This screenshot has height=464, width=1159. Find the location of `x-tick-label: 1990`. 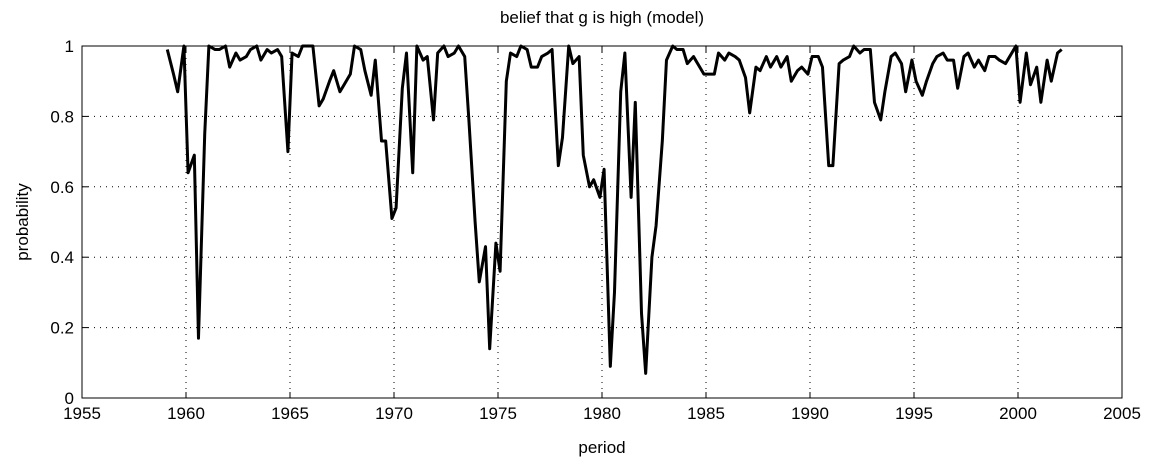

x-tick-label: 1990 is located at coordinates (810, 413).